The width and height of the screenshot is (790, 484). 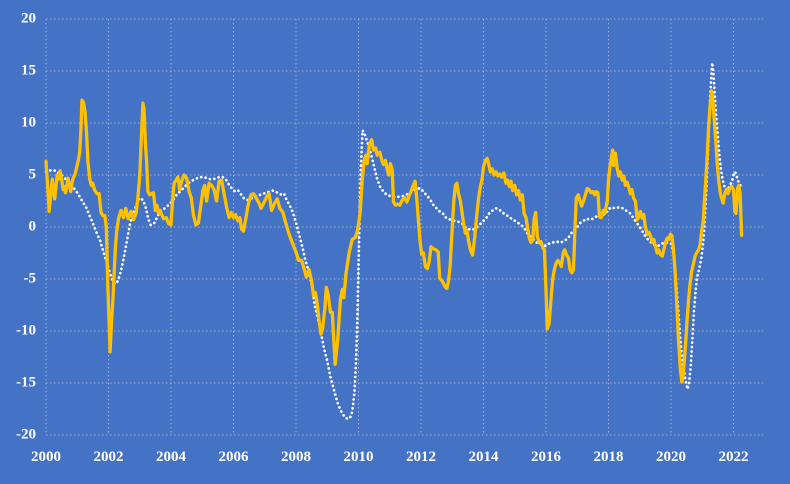 I want to click on y-tick-label: 20, so click(x=28, y=18).